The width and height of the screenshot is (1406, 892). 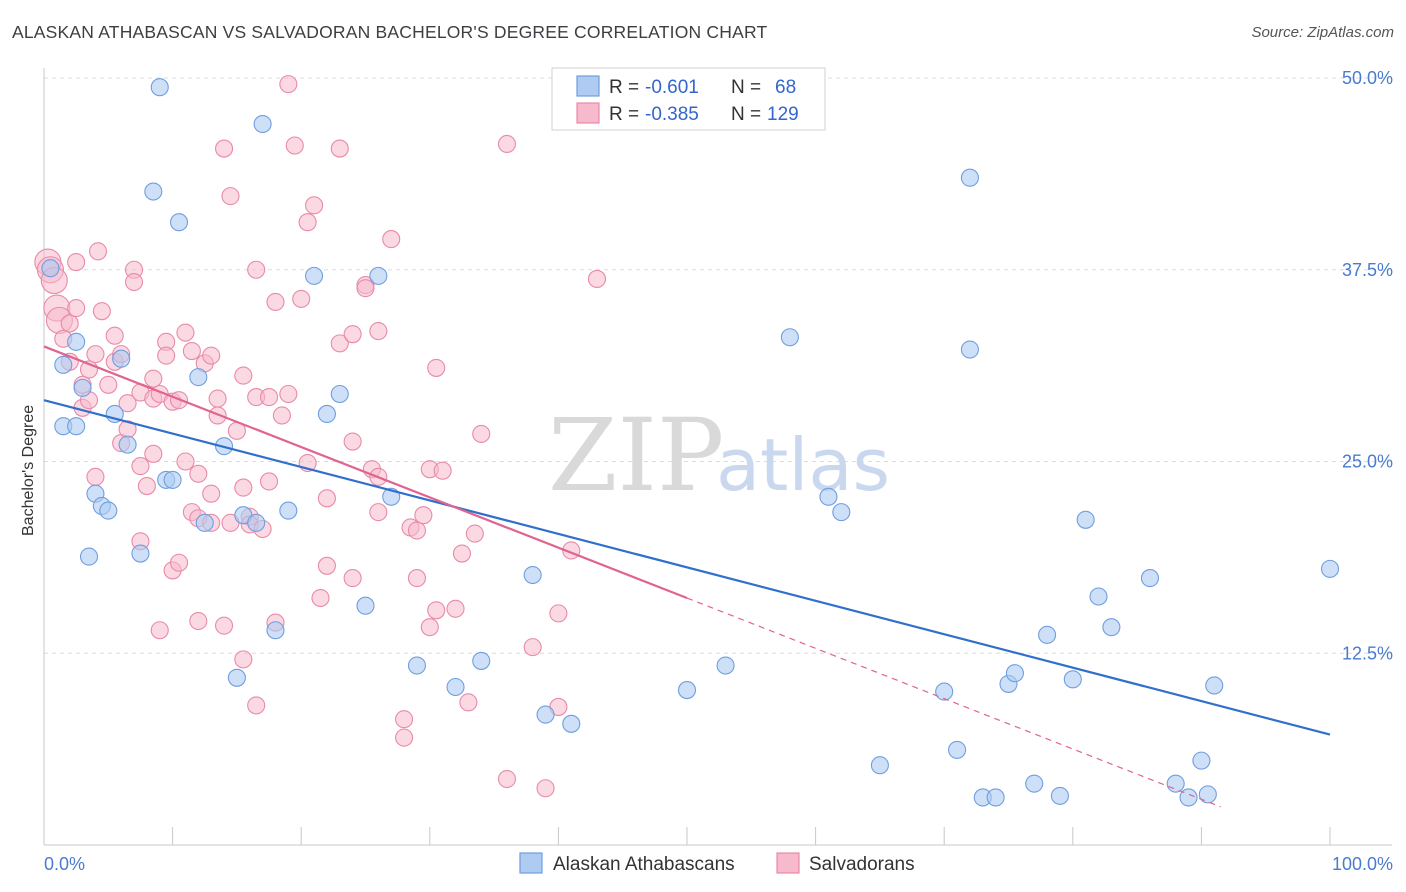 I want to click on correlation-legend: R = -0.601 N = 68 R = -0.385 N = 129, so click(x=688, y=99).